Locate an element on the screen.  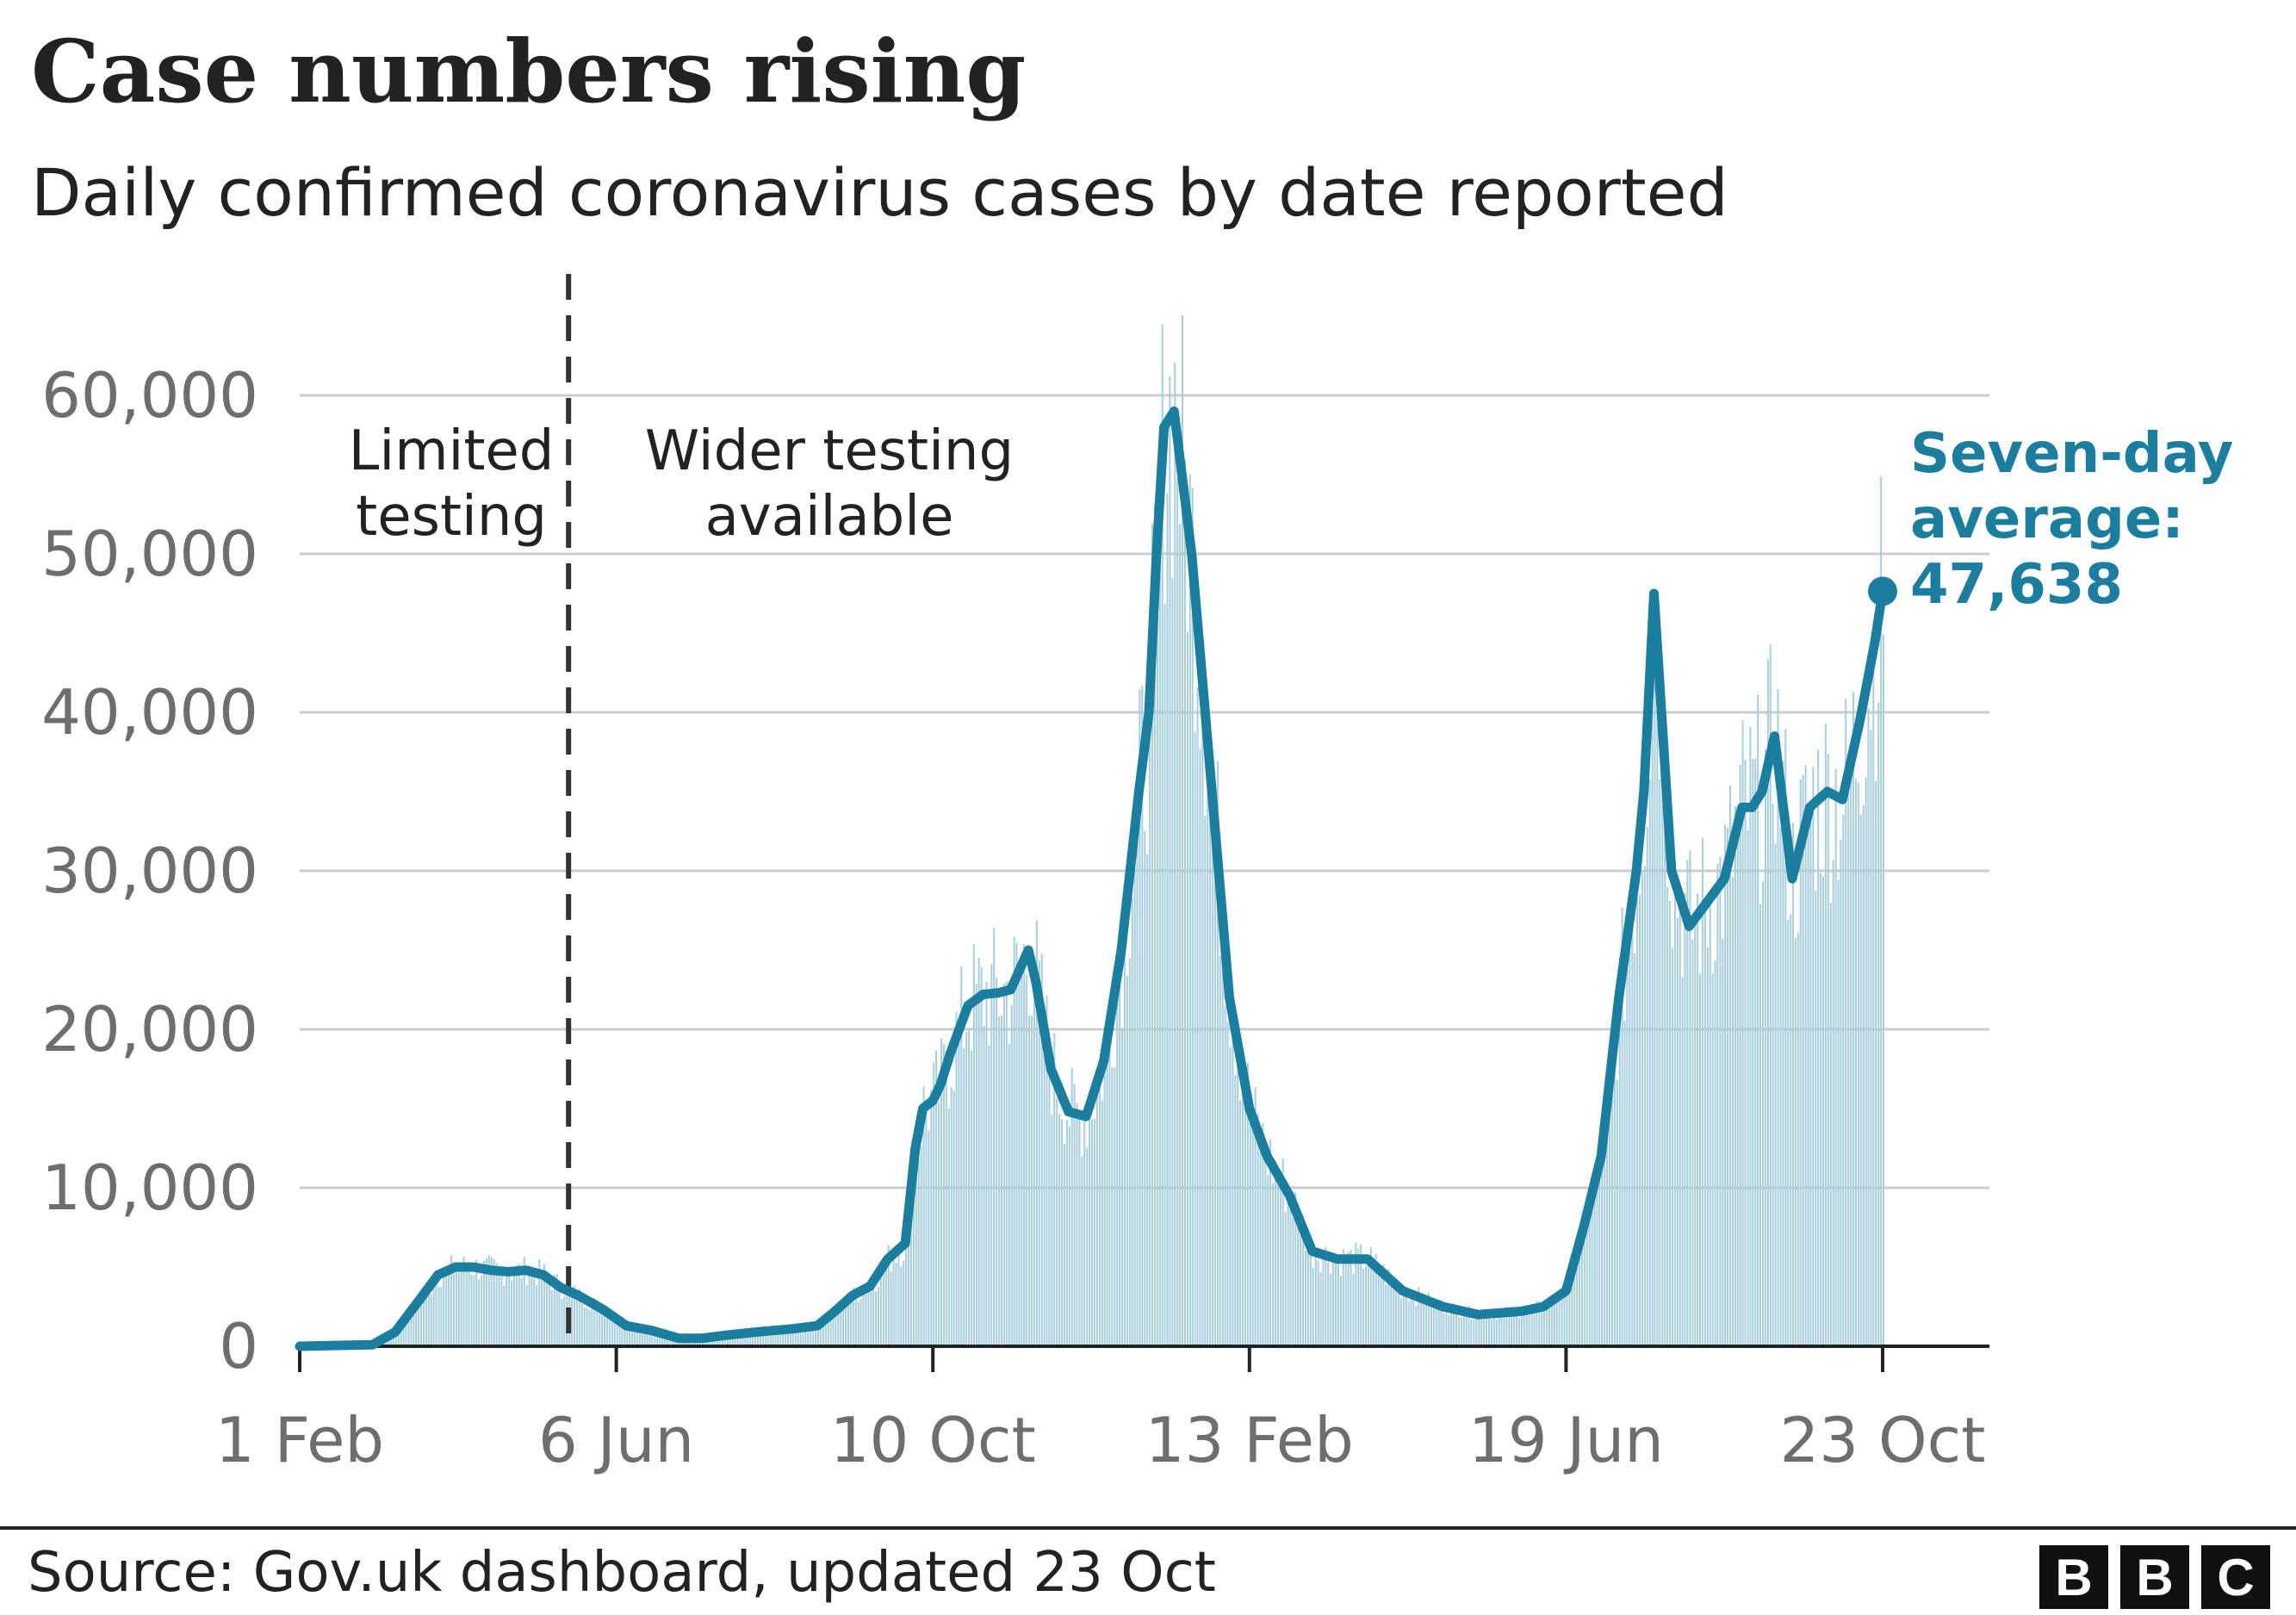
annotation-label: Seven-day is located at coordinates (2072, 454).